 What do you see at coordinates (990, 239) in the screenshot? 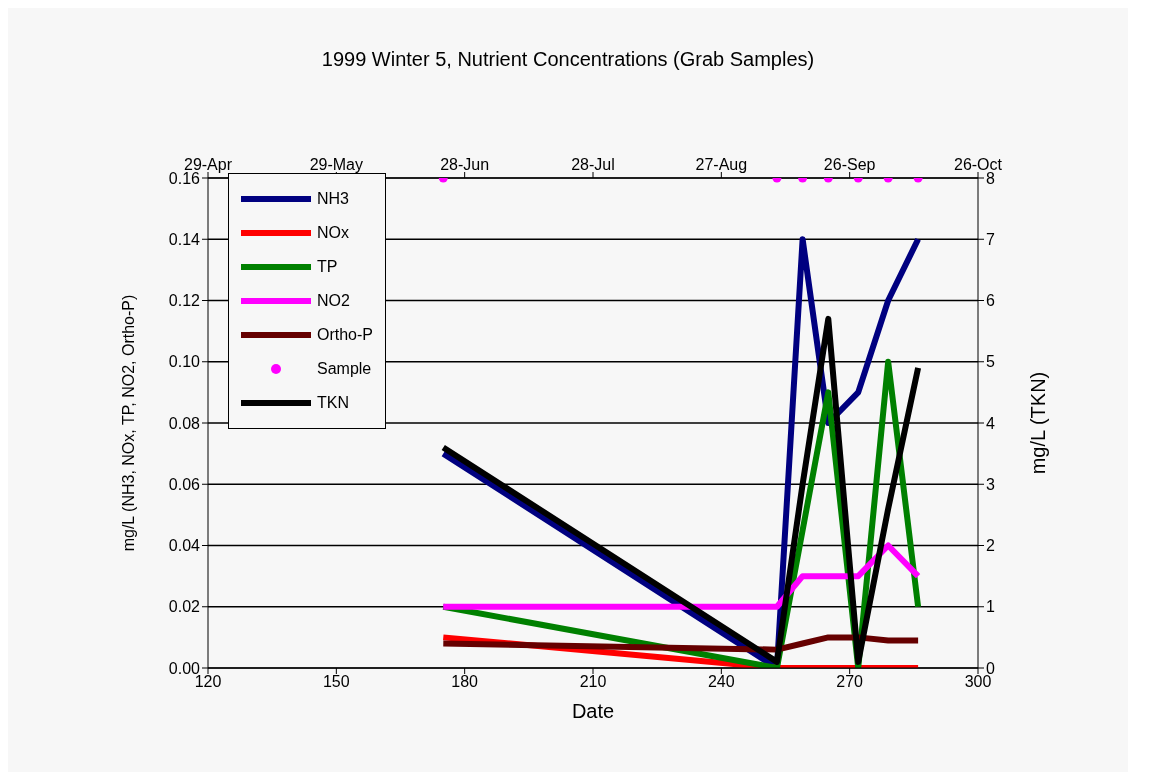
I see `y2-tick-label: 7` at bounding box center [990, 239].